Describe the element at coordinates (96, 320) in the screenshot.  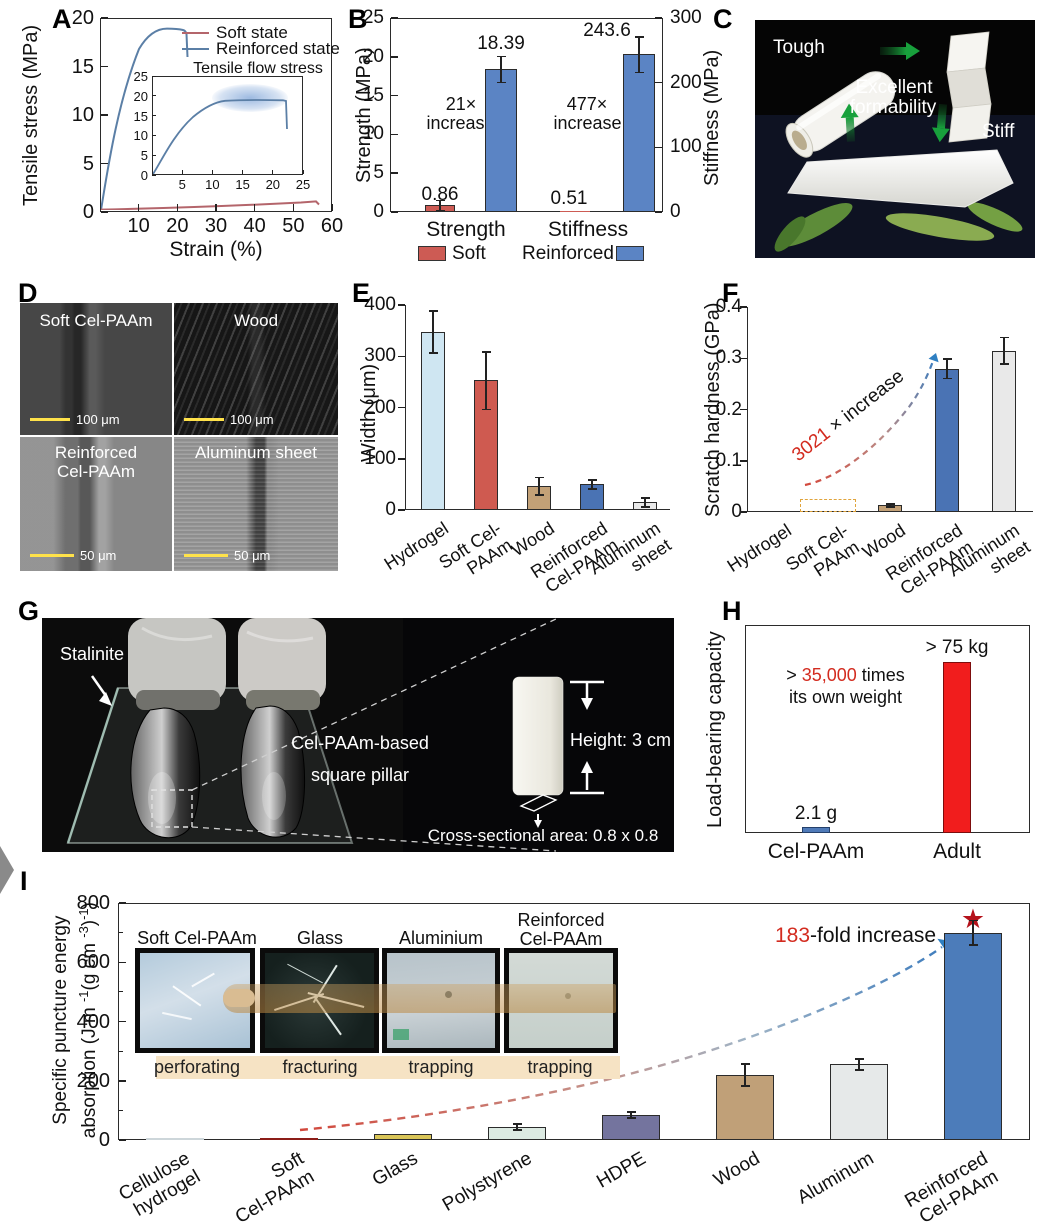
I see `sem-label: Soft Cel-PAAm` at that location.